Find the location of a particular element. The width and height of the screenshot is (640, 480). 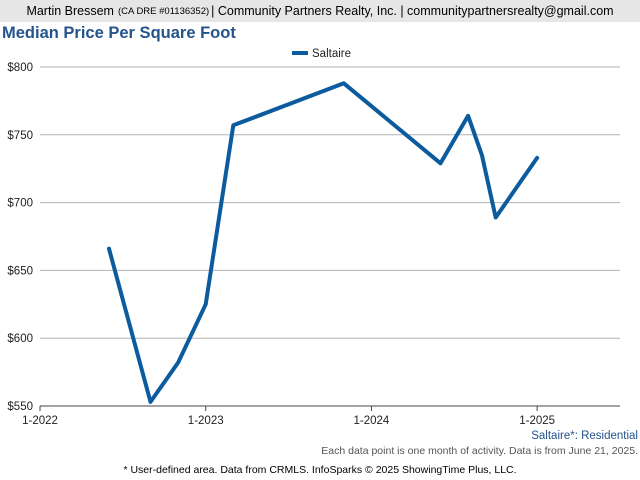

y-tick-label: $750 is located at coordinates (20, 136).